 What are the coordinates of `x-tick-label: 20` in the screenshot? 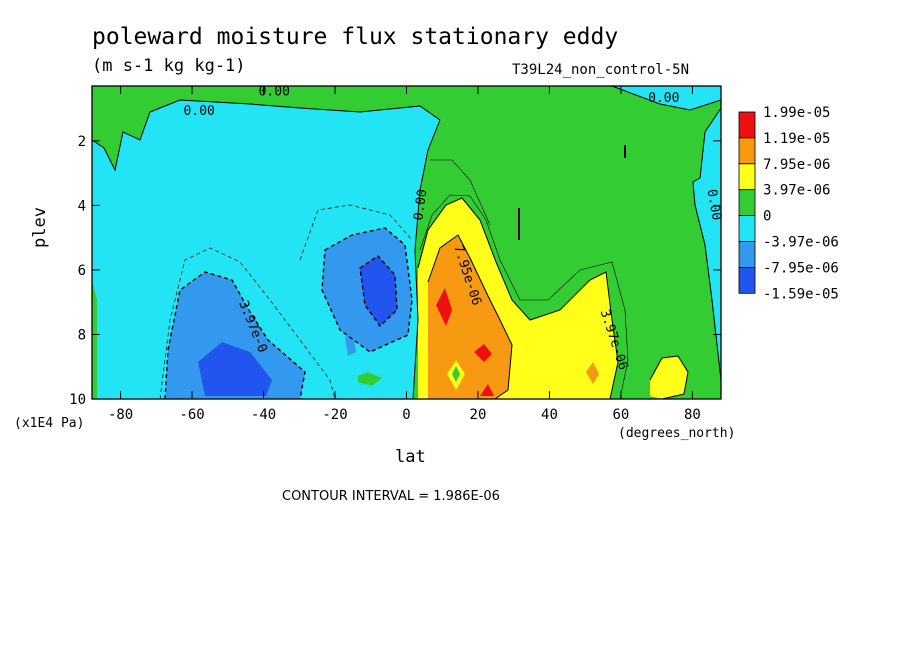 It's located at (478, 415).